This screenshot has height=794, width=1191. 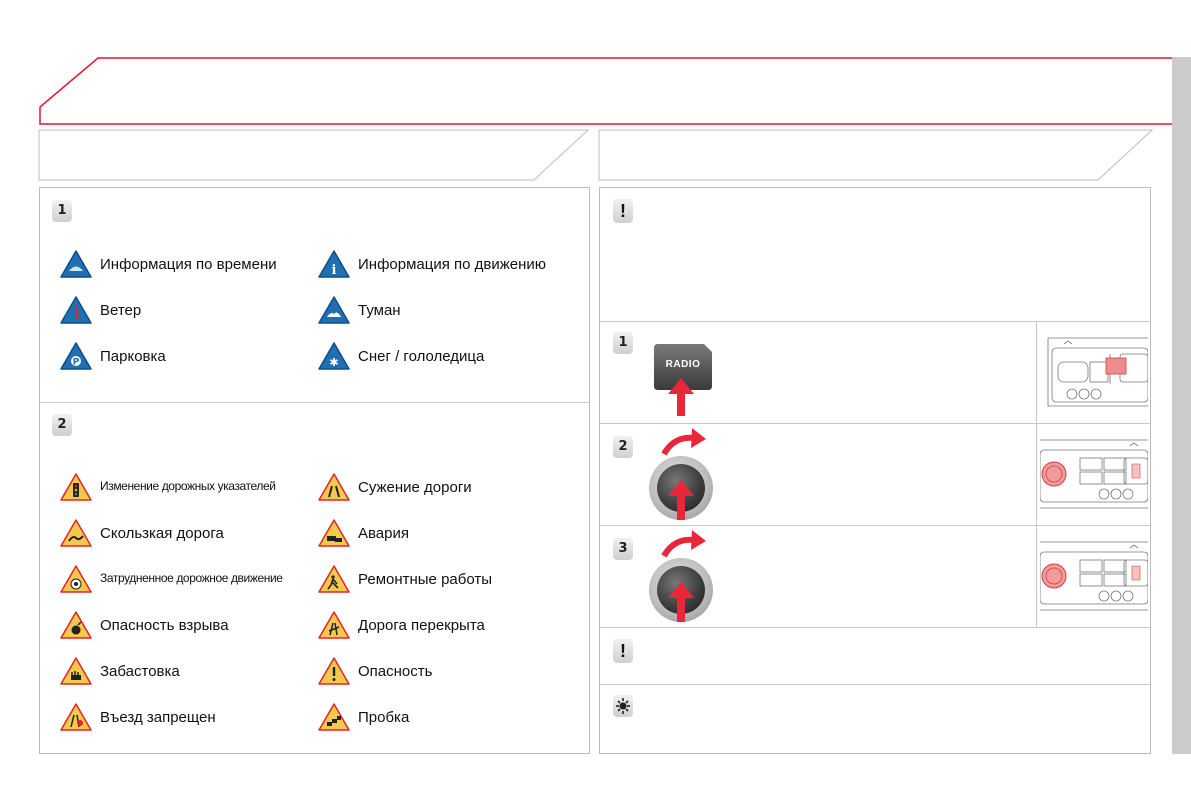 I want to click on left-section-divider, so click(x=314, y=402).